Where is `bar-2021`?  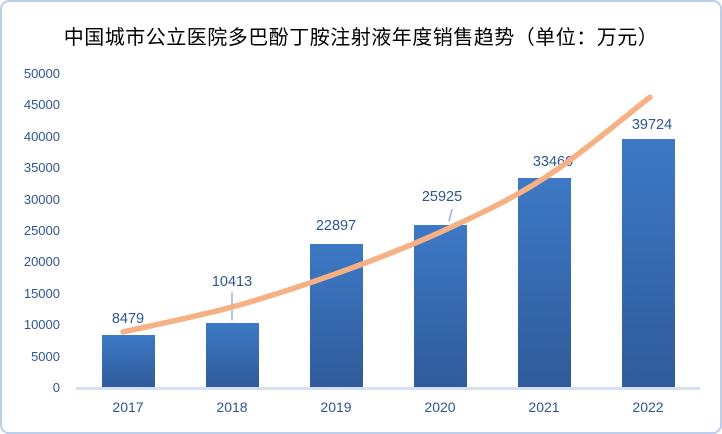
bar-2021 is located at coordinates (544, 282).